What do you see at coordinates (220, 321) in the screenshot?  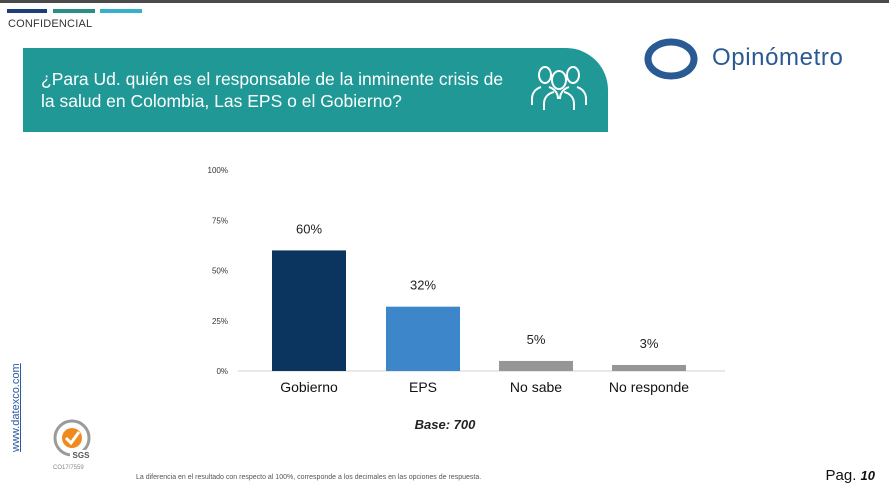 I see `y-tick-label: 25%` at bounding box center [220, 321].